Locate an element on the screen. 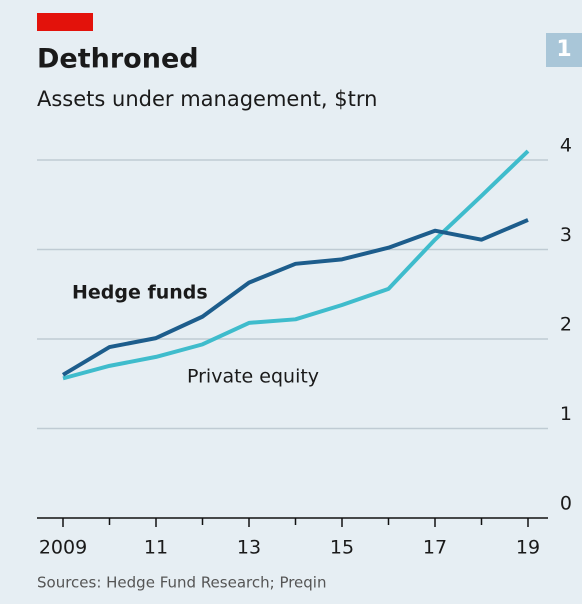 This screenshot has height=604, width=582. x-tick-label: 19 is located at coordinates (528, 548).